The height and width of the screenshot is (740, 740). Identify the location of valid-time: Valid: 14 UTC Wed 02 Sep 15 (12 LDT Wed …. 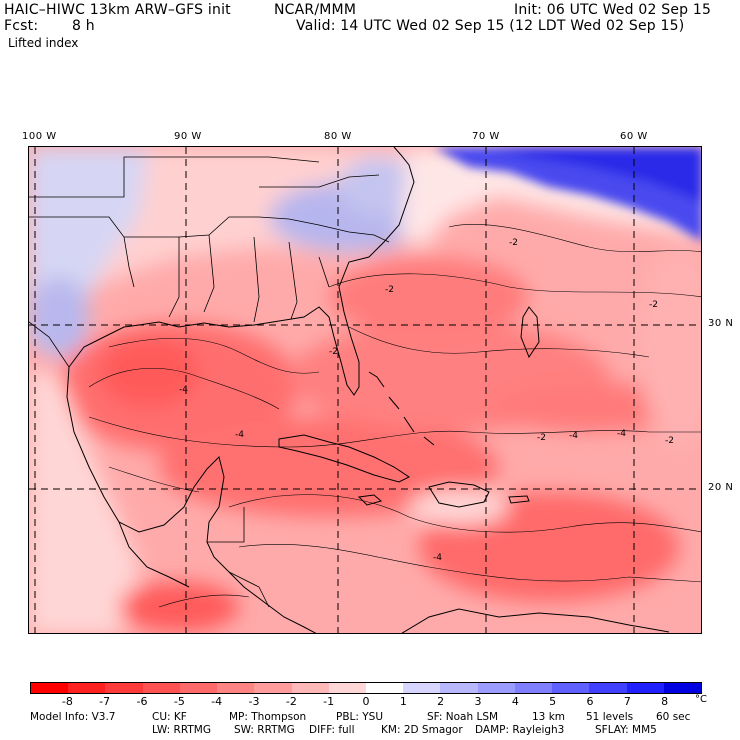
(490, 26).